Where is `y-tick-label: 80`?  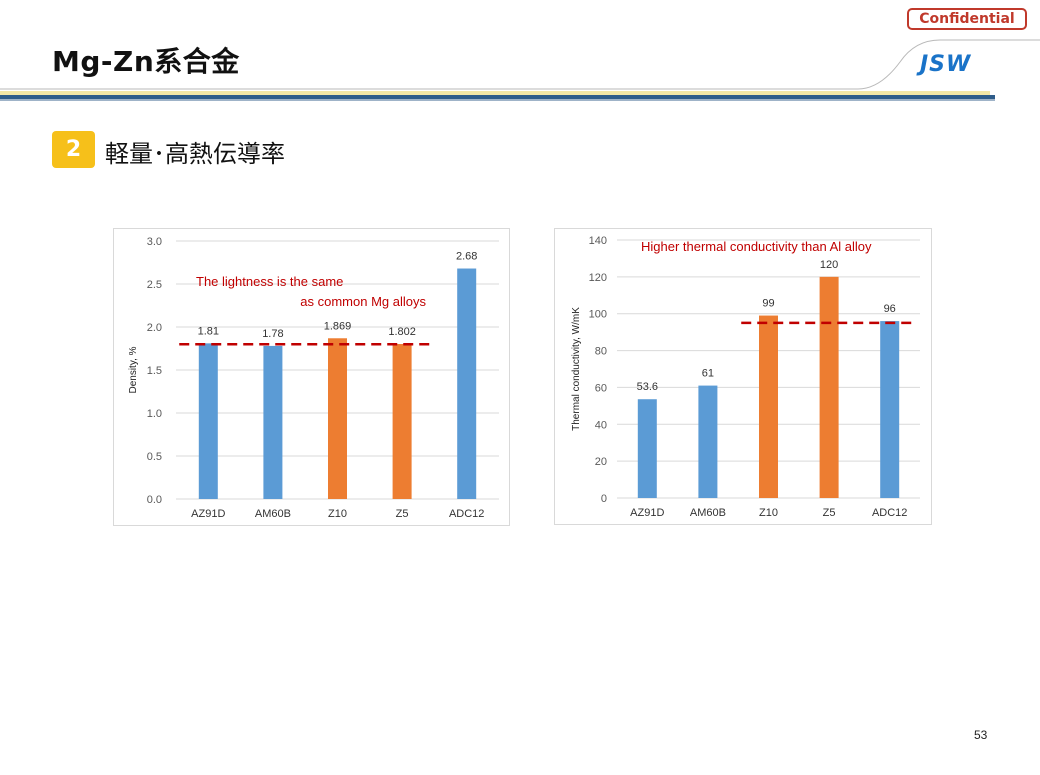 y-tick-label: 80 is located at coordinates (601, 352).